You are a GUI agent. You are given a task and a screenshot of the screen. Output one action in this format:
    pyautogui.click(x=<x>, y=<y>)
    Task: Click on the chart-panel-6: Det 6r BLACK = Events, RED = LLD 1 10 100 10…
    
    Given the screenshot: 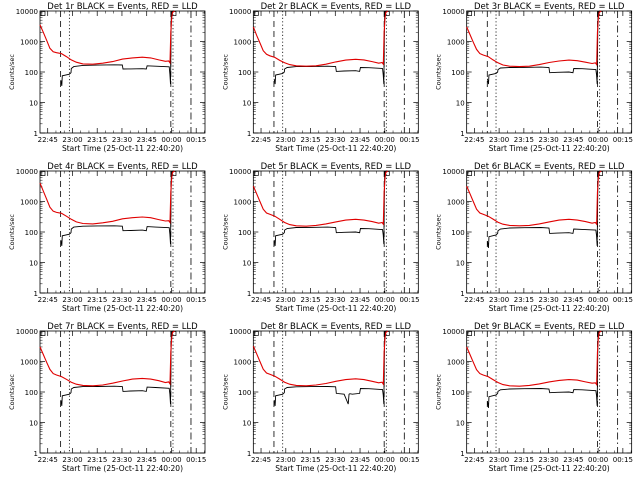 What is the action you would take?
    pyautogui.click(x=534, y=237)
    